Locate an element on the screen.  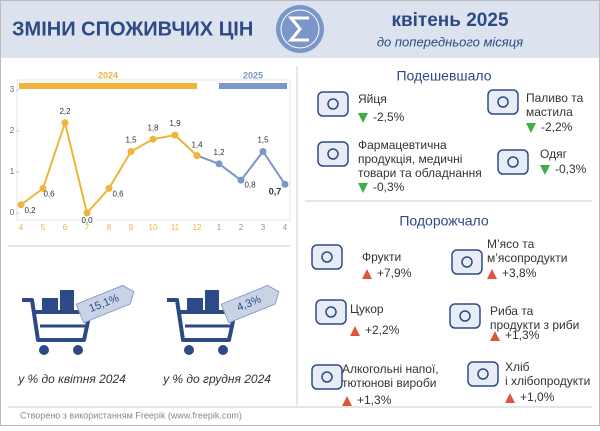
product-label: М’ясо та is located at coordinates (511, 244).